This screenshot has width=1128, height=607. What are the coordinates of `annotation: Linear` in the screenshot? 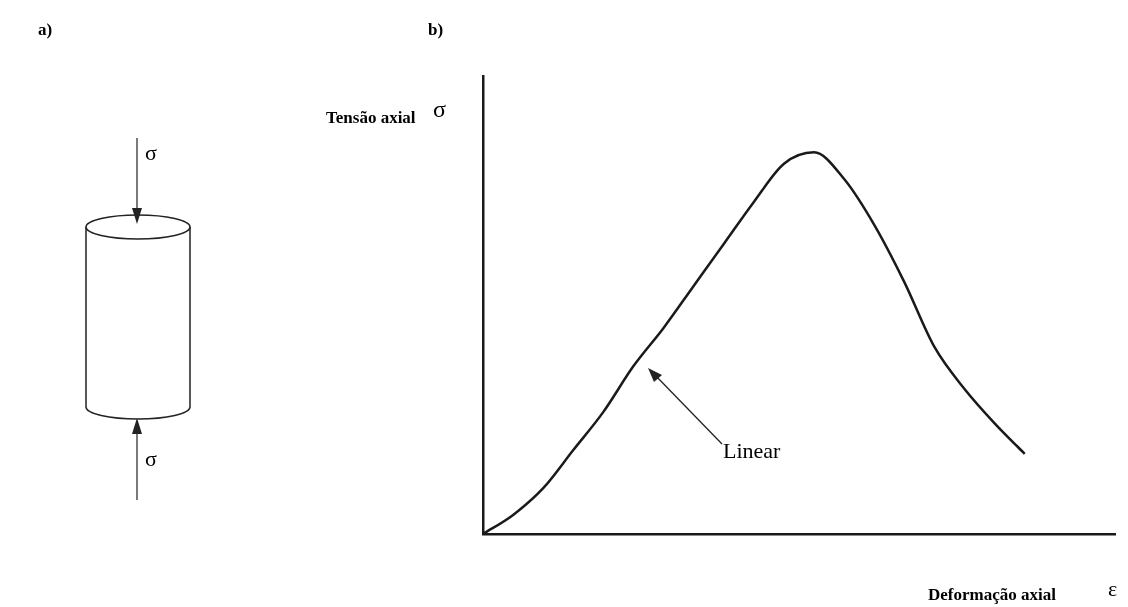 It's located at (752, 451).